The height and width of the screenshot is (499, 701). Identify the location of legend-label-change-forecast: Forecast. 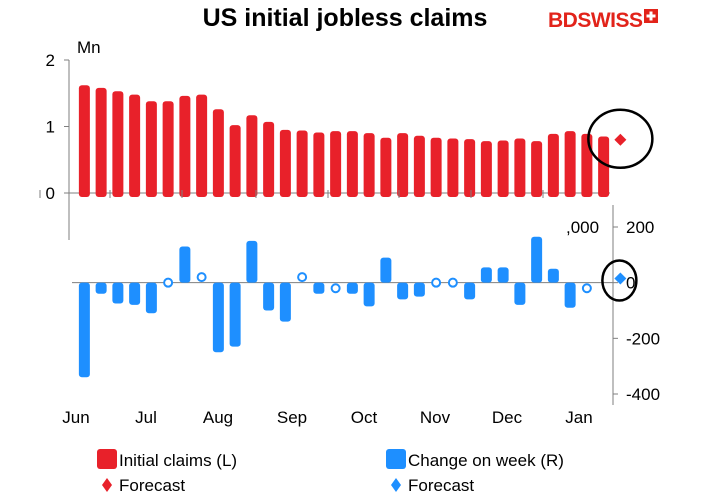
(441, 485).